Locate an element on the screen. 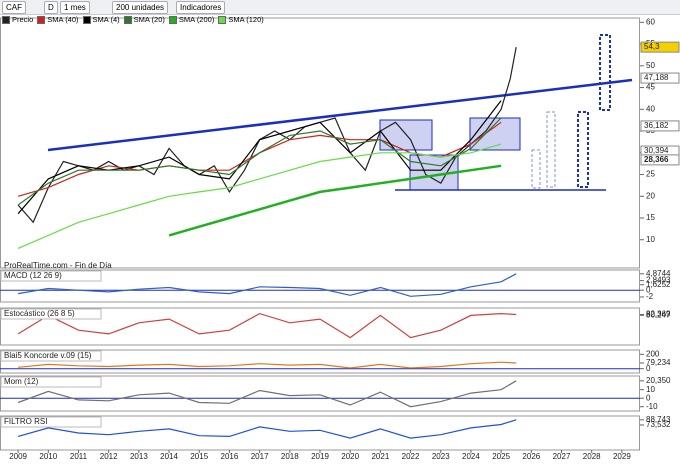 This screenshot has height=464, width=680. units-button: 200 unidades is located at coordinates (140, 7).